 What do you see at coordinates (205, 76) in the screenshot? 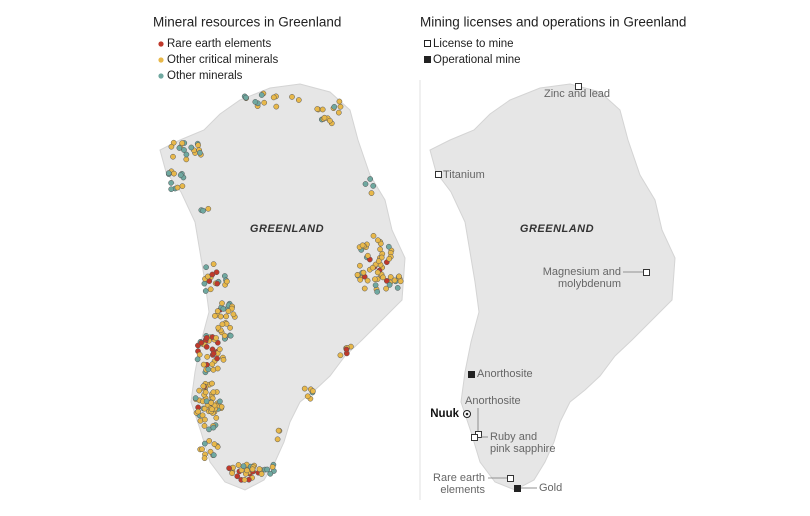
I see `legend-label: Other minerals` at bounding box center [205, 76].